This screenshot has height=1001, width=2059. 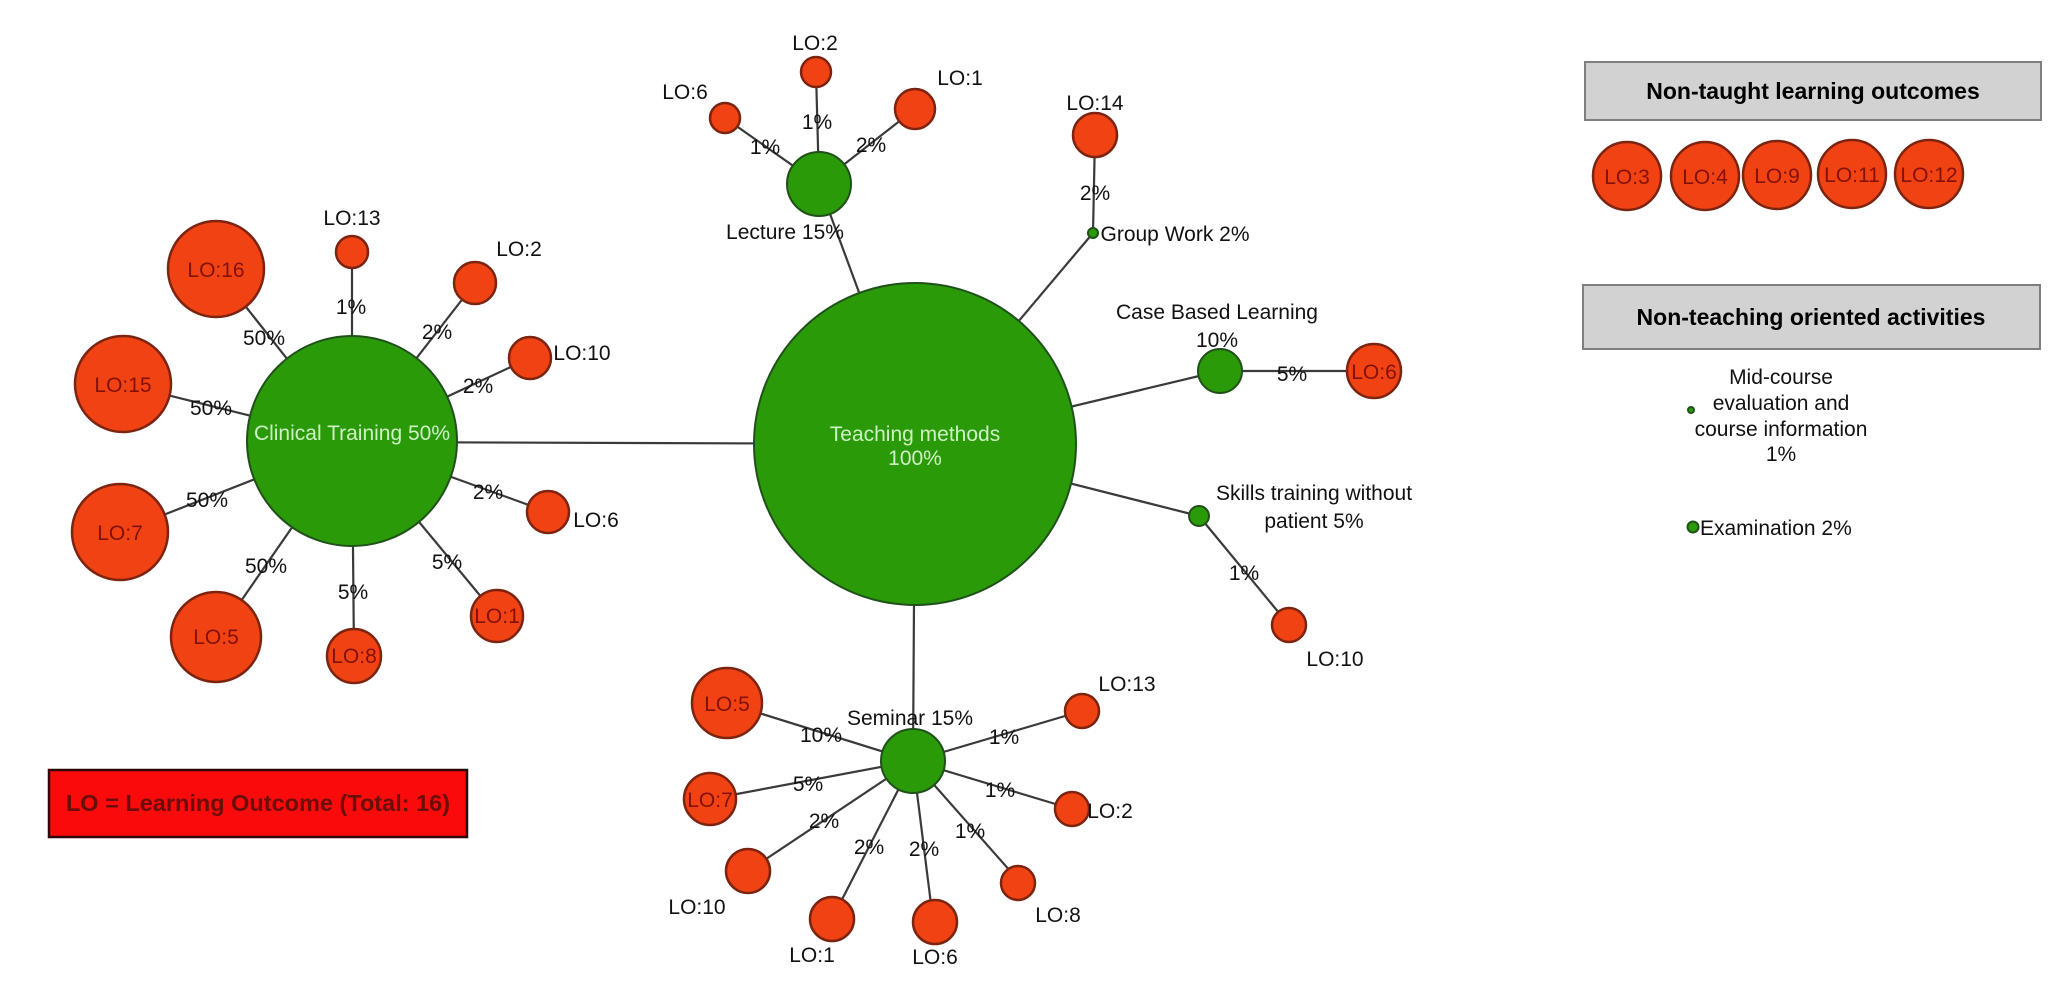 I want to click on svg-text: Skills training without, so click(x=1314, y=493).